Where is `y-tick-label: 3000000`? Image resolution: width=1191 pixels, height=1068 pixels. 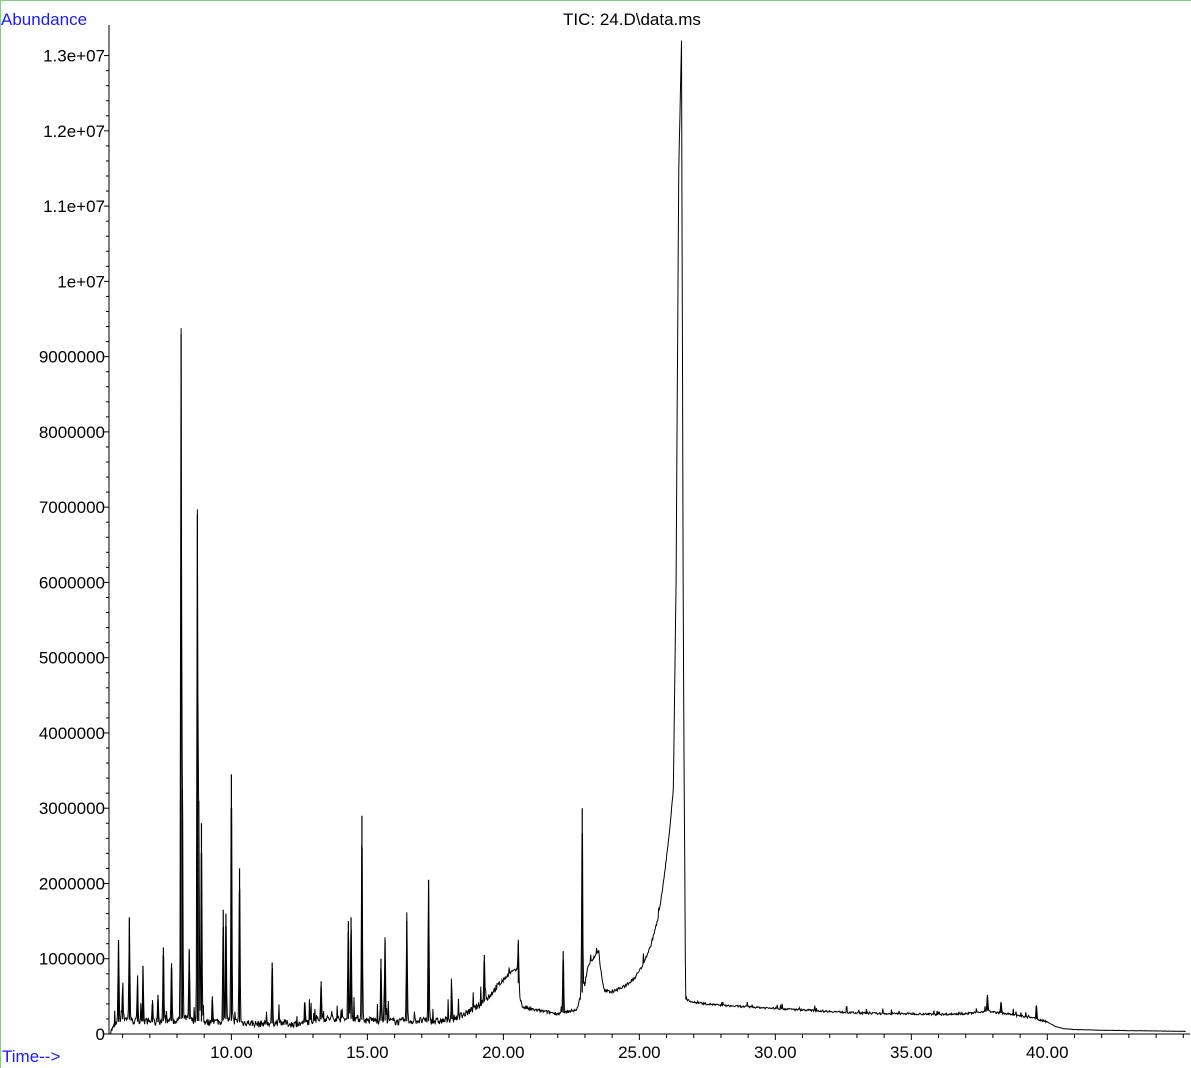 y-tick-label: 3000000 is located at coordinates (72, 808).